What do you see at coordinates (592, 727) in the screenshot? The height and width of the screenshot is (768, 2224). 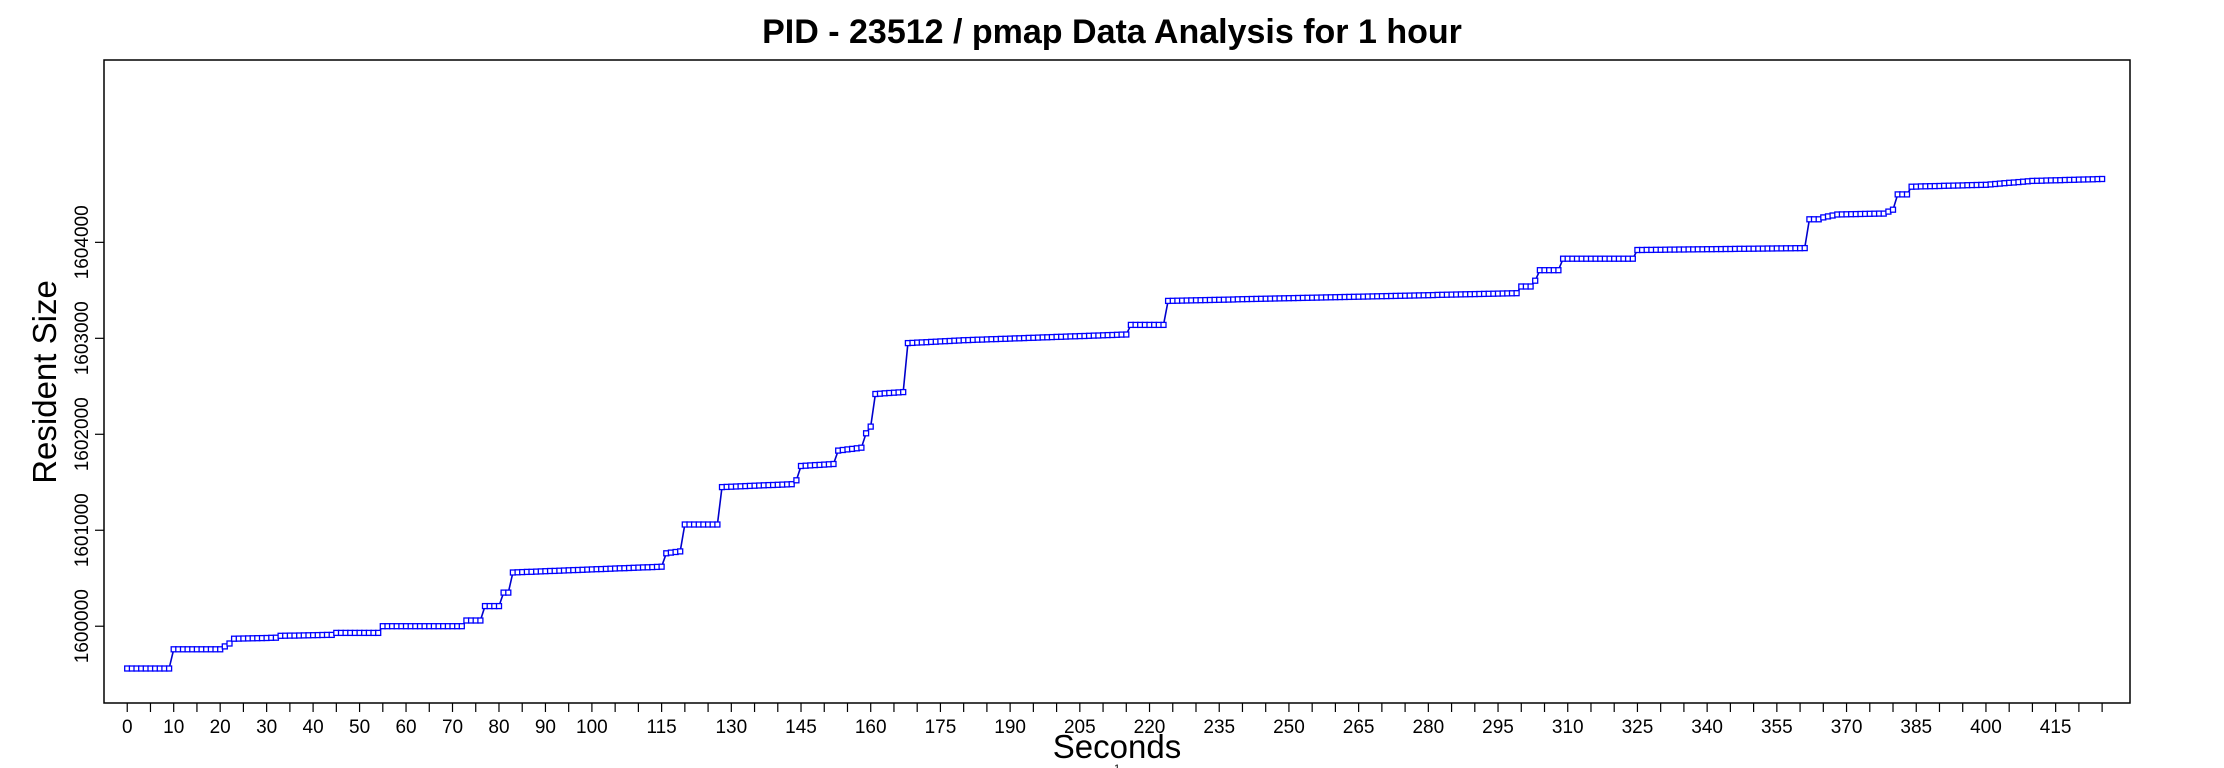 I see `x-tick-label: 100` at bounding box center [592, 727].